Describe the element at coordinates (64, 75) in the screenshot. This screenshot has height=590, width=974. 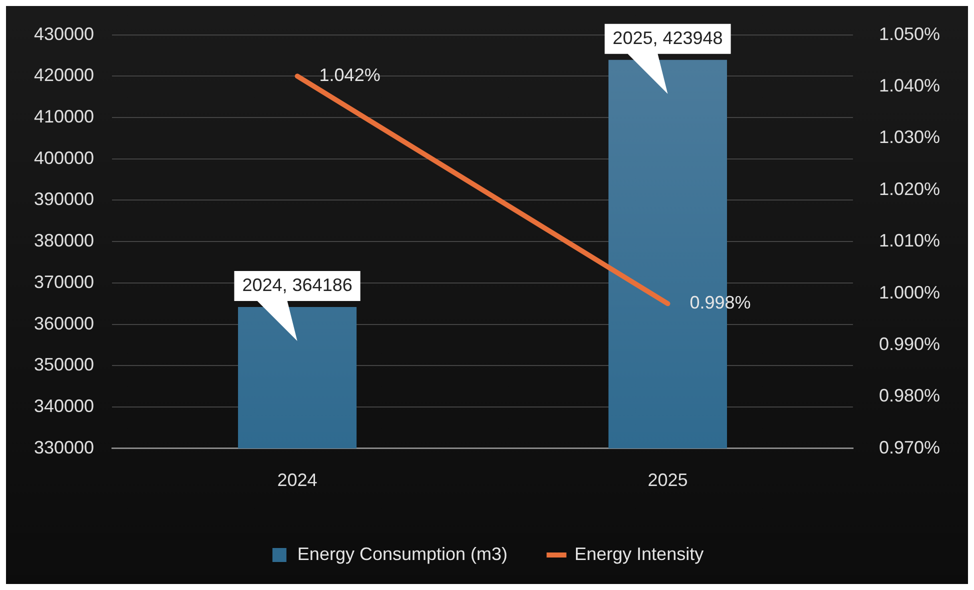
I see `y-tick-label: 420000` at that location.